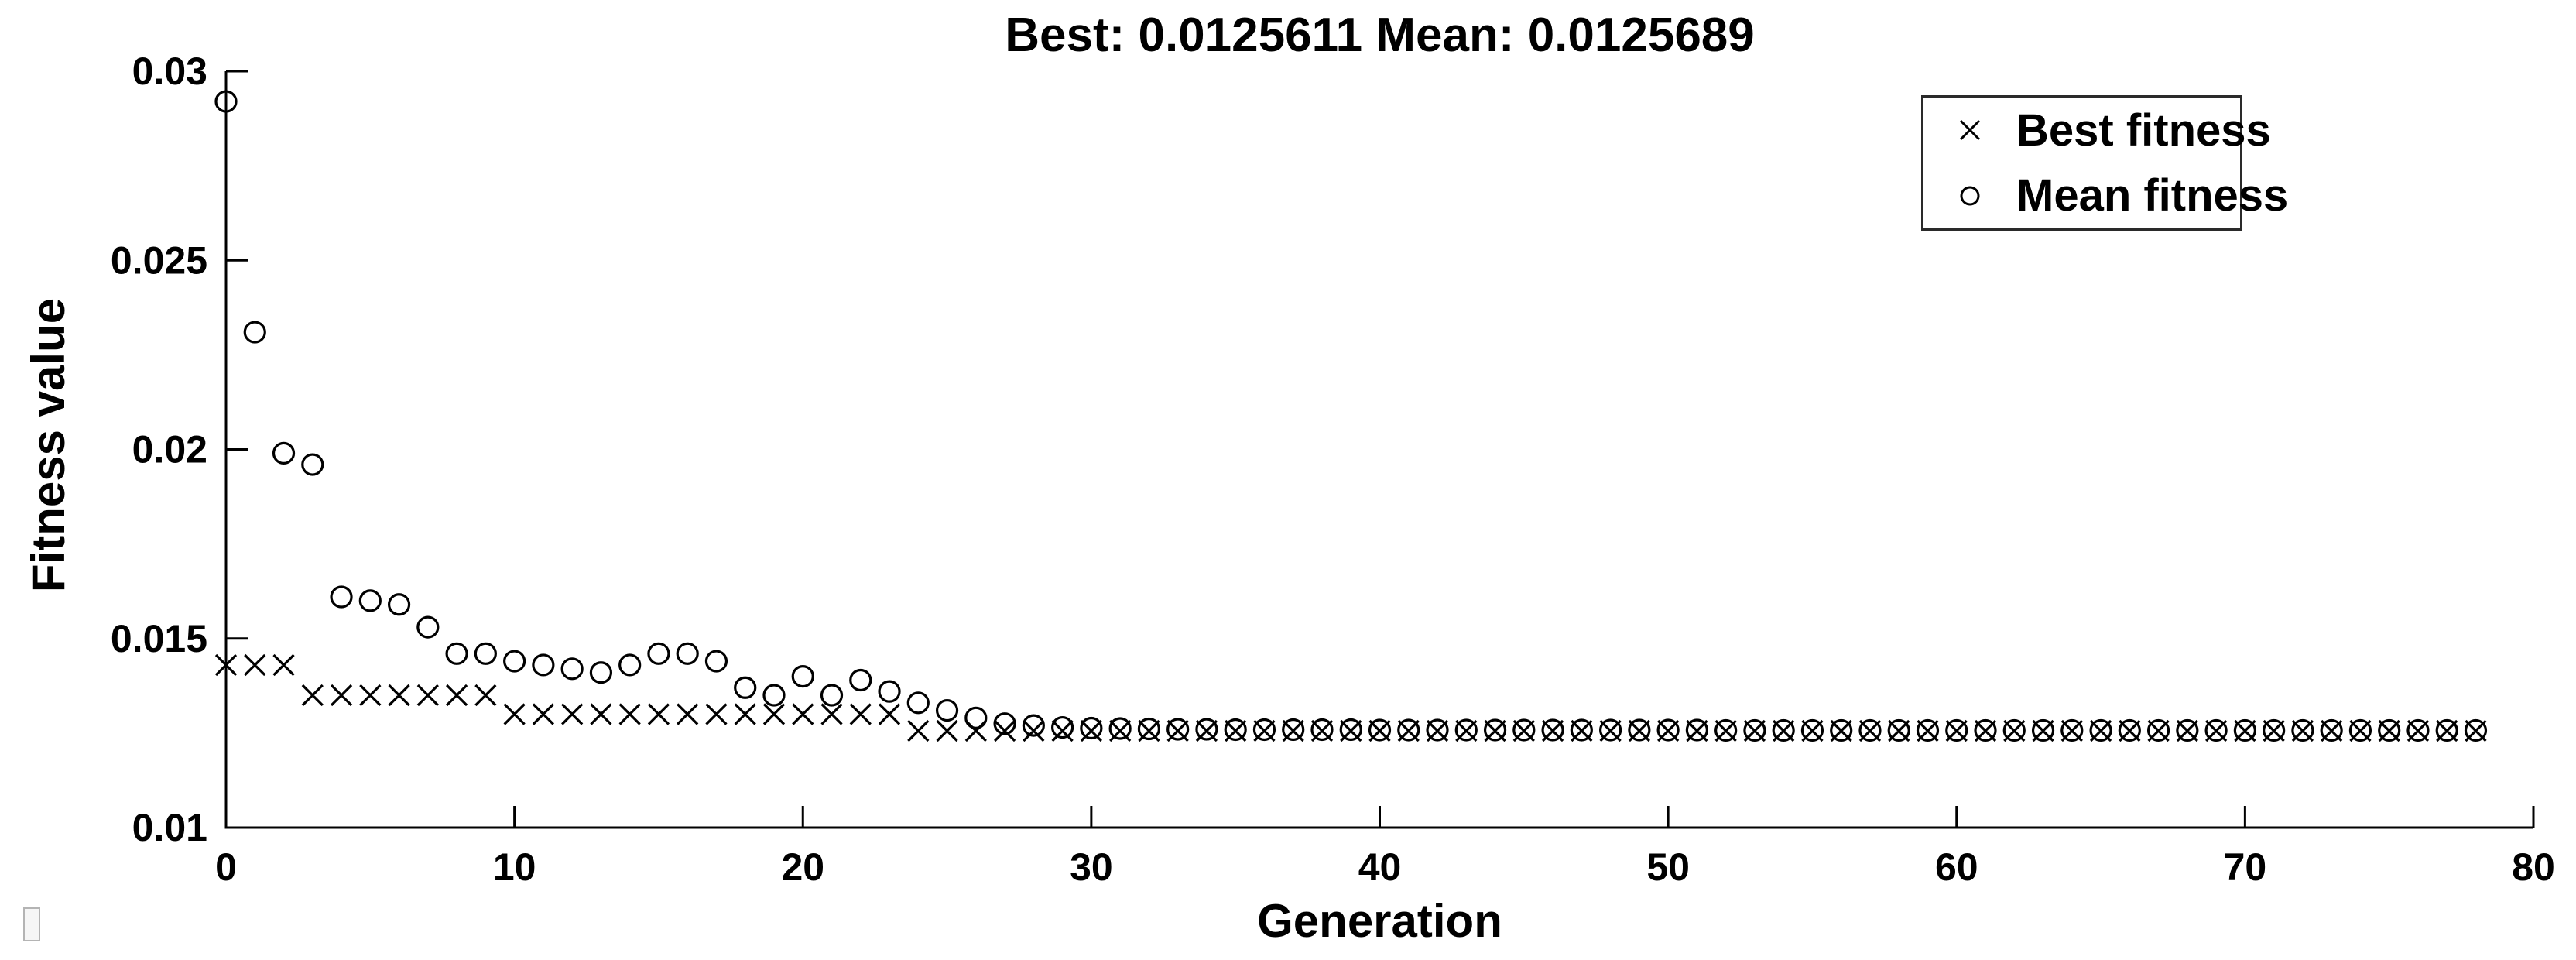  I want to click on best-fitness-markers, so click(1350, 697).